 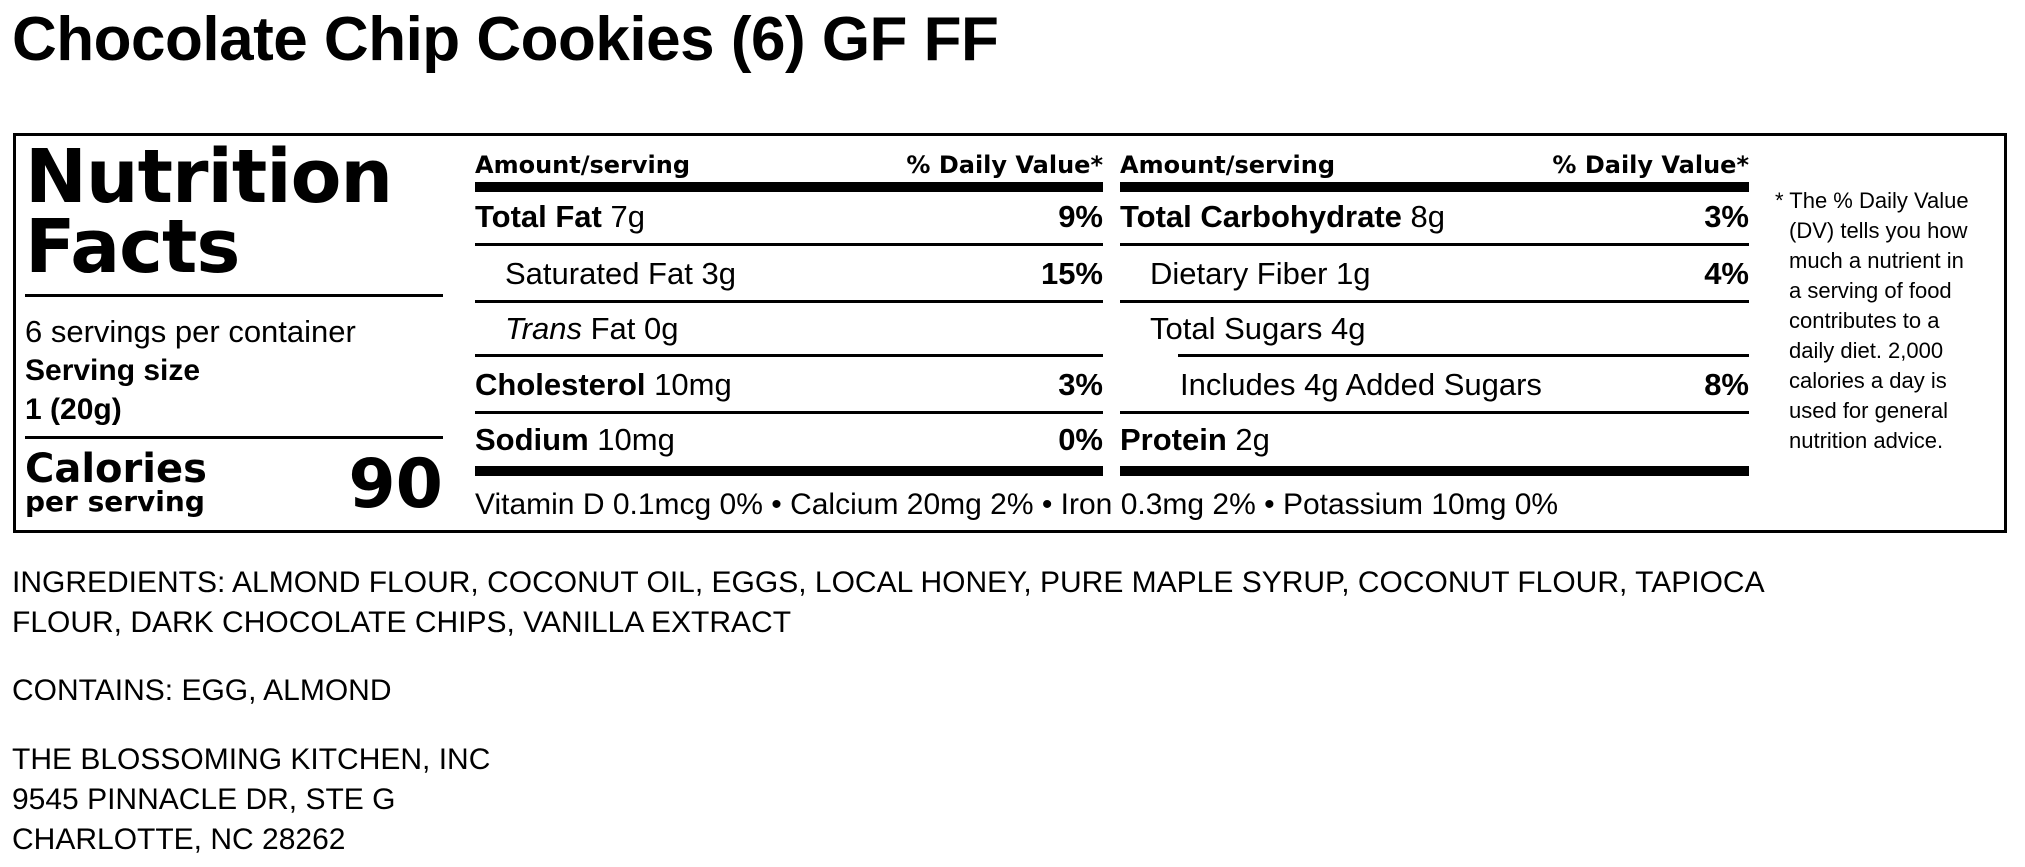 I want to click on nutrient-row: Protein 2g, so click(x=1195, y=440).